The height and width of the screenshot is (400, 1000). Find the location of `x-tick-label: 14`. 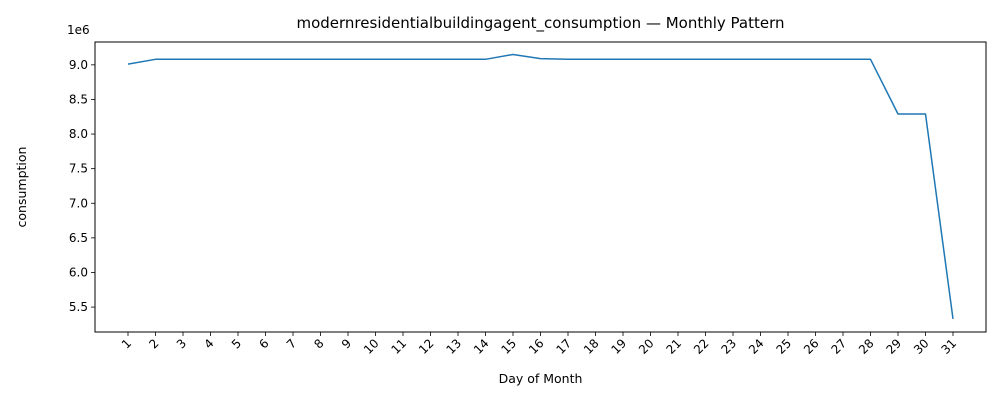

x-tick-label: 14 is located at coordinates (481, 346).